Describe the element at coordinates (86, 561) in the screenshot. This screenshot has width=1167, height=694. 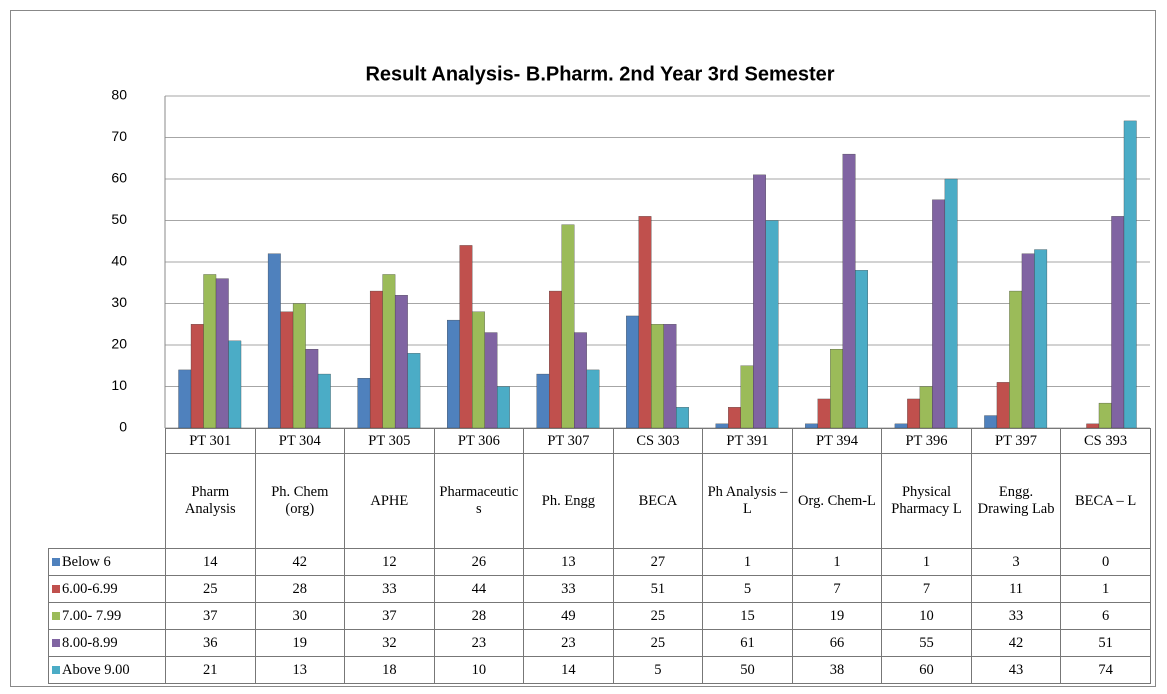
I see `legend-label: Below 6` at that location.